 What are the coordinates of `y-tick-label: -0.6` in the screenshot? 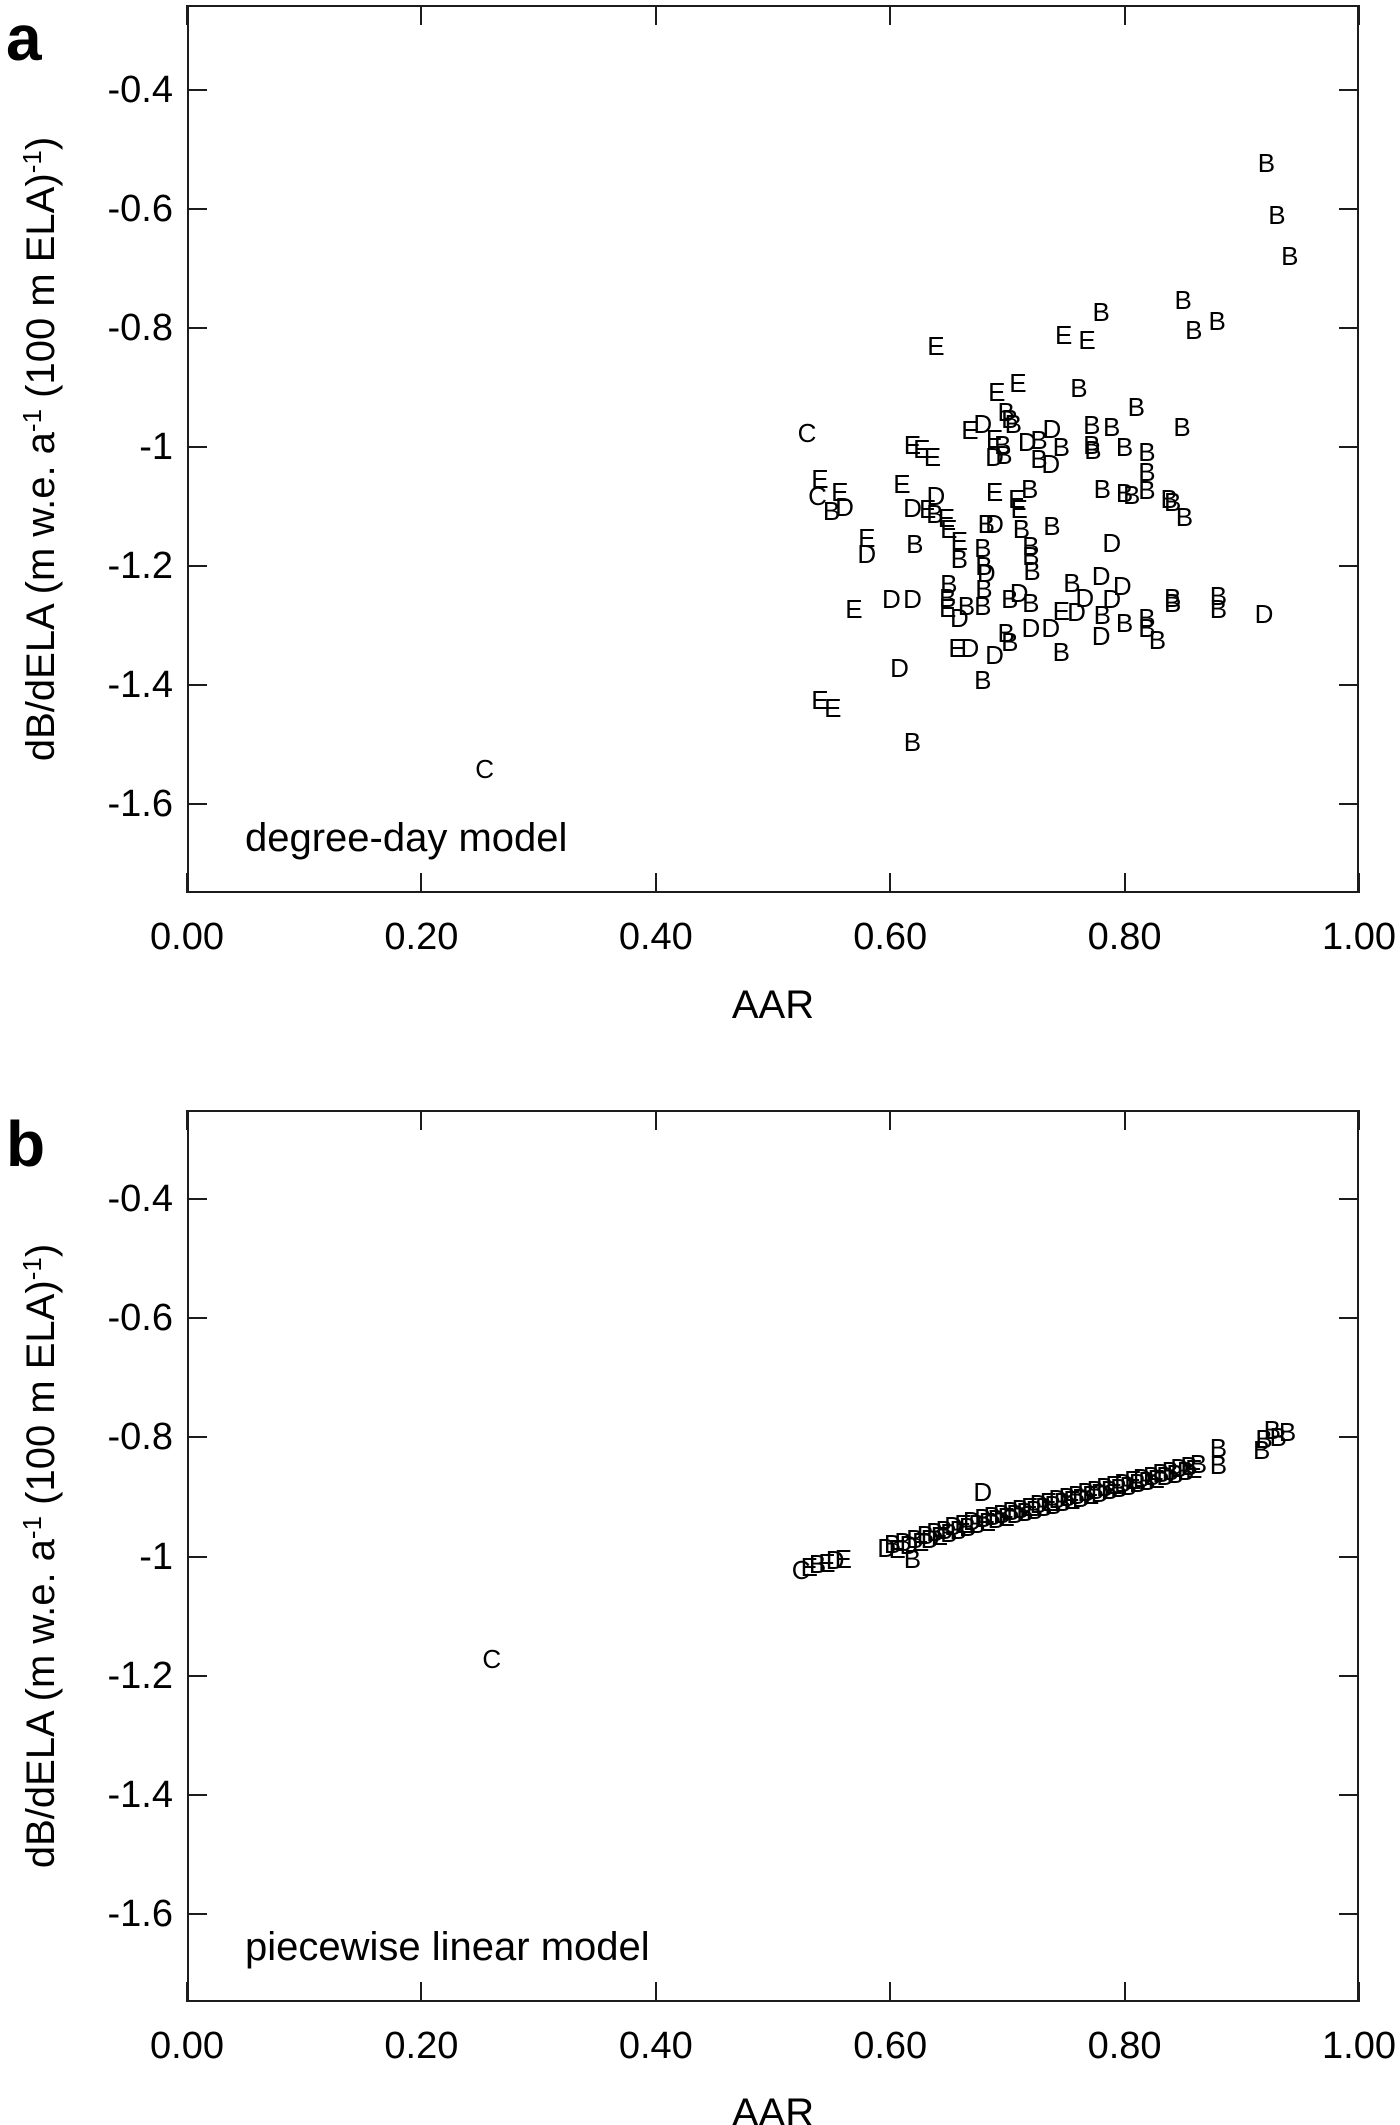 It's located at (140, 209).